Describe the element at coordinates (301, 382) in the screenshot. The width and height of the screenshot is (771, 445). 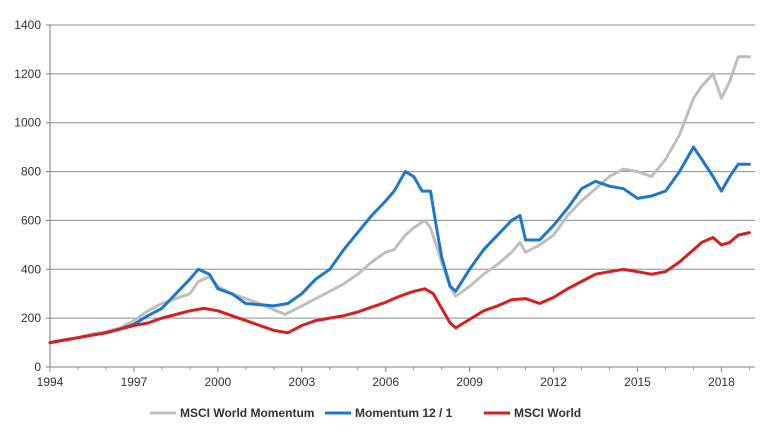
I see `x-tick-label: 2003` at that location.